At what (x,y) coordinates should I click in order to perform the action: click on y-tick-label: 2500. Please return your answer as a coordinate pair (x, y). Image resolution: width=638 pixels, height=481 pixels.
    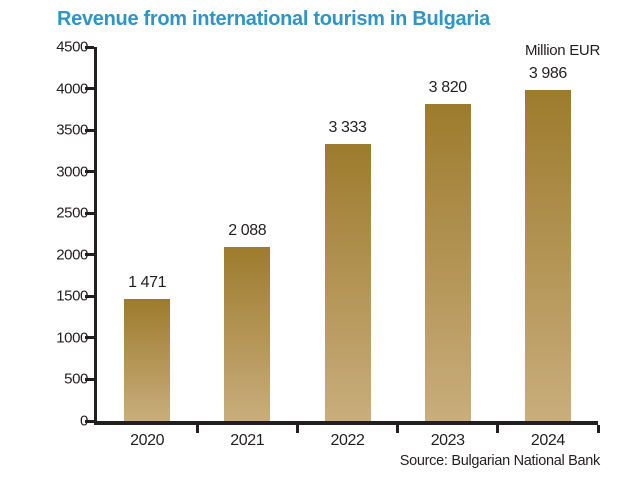
    Looking at the image, I should click on (72, 213).